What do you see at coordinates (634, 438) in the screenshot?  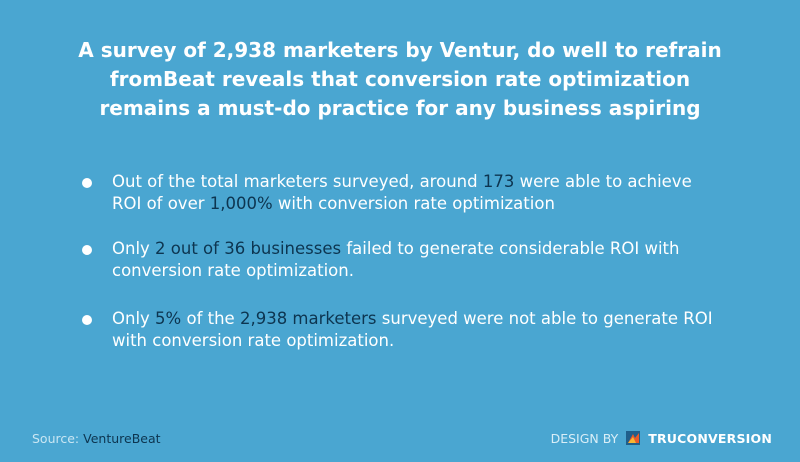 I see `truconversion-logo-icon` at bounding box center [634, 438].